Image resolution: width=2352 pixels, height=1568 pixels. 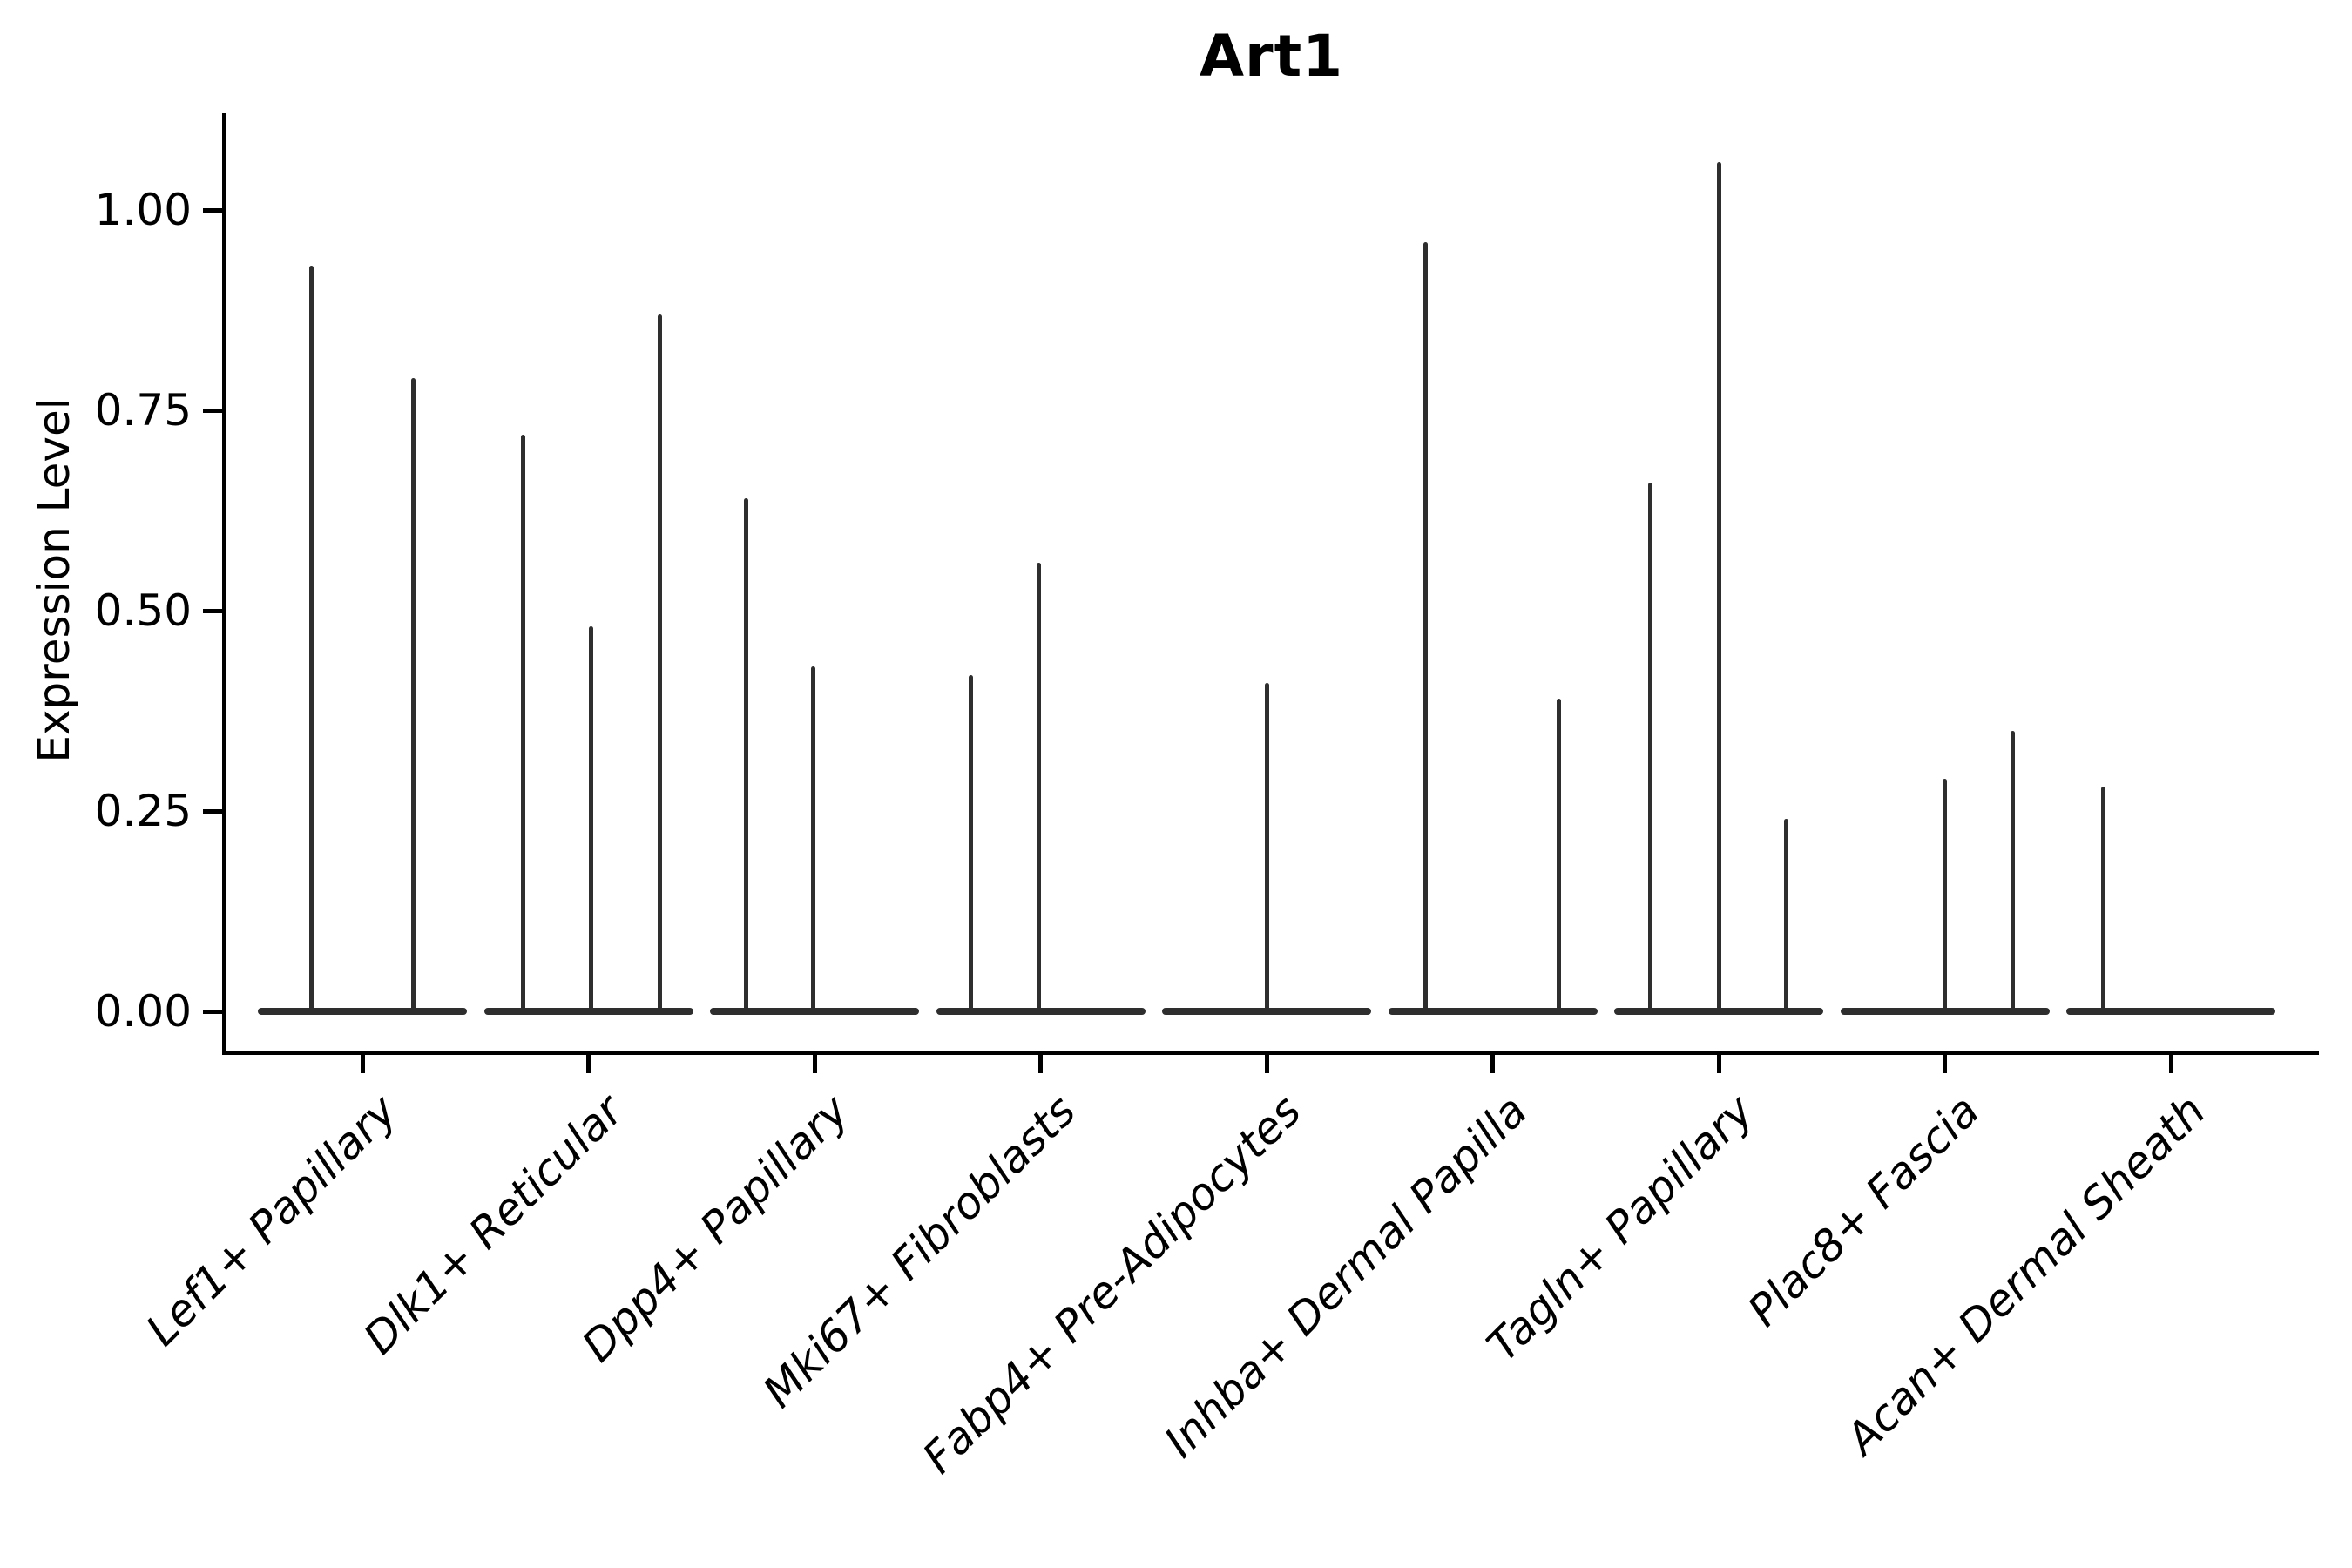 I want to click on x-axis-spine, so click(x=1270, y=1053).